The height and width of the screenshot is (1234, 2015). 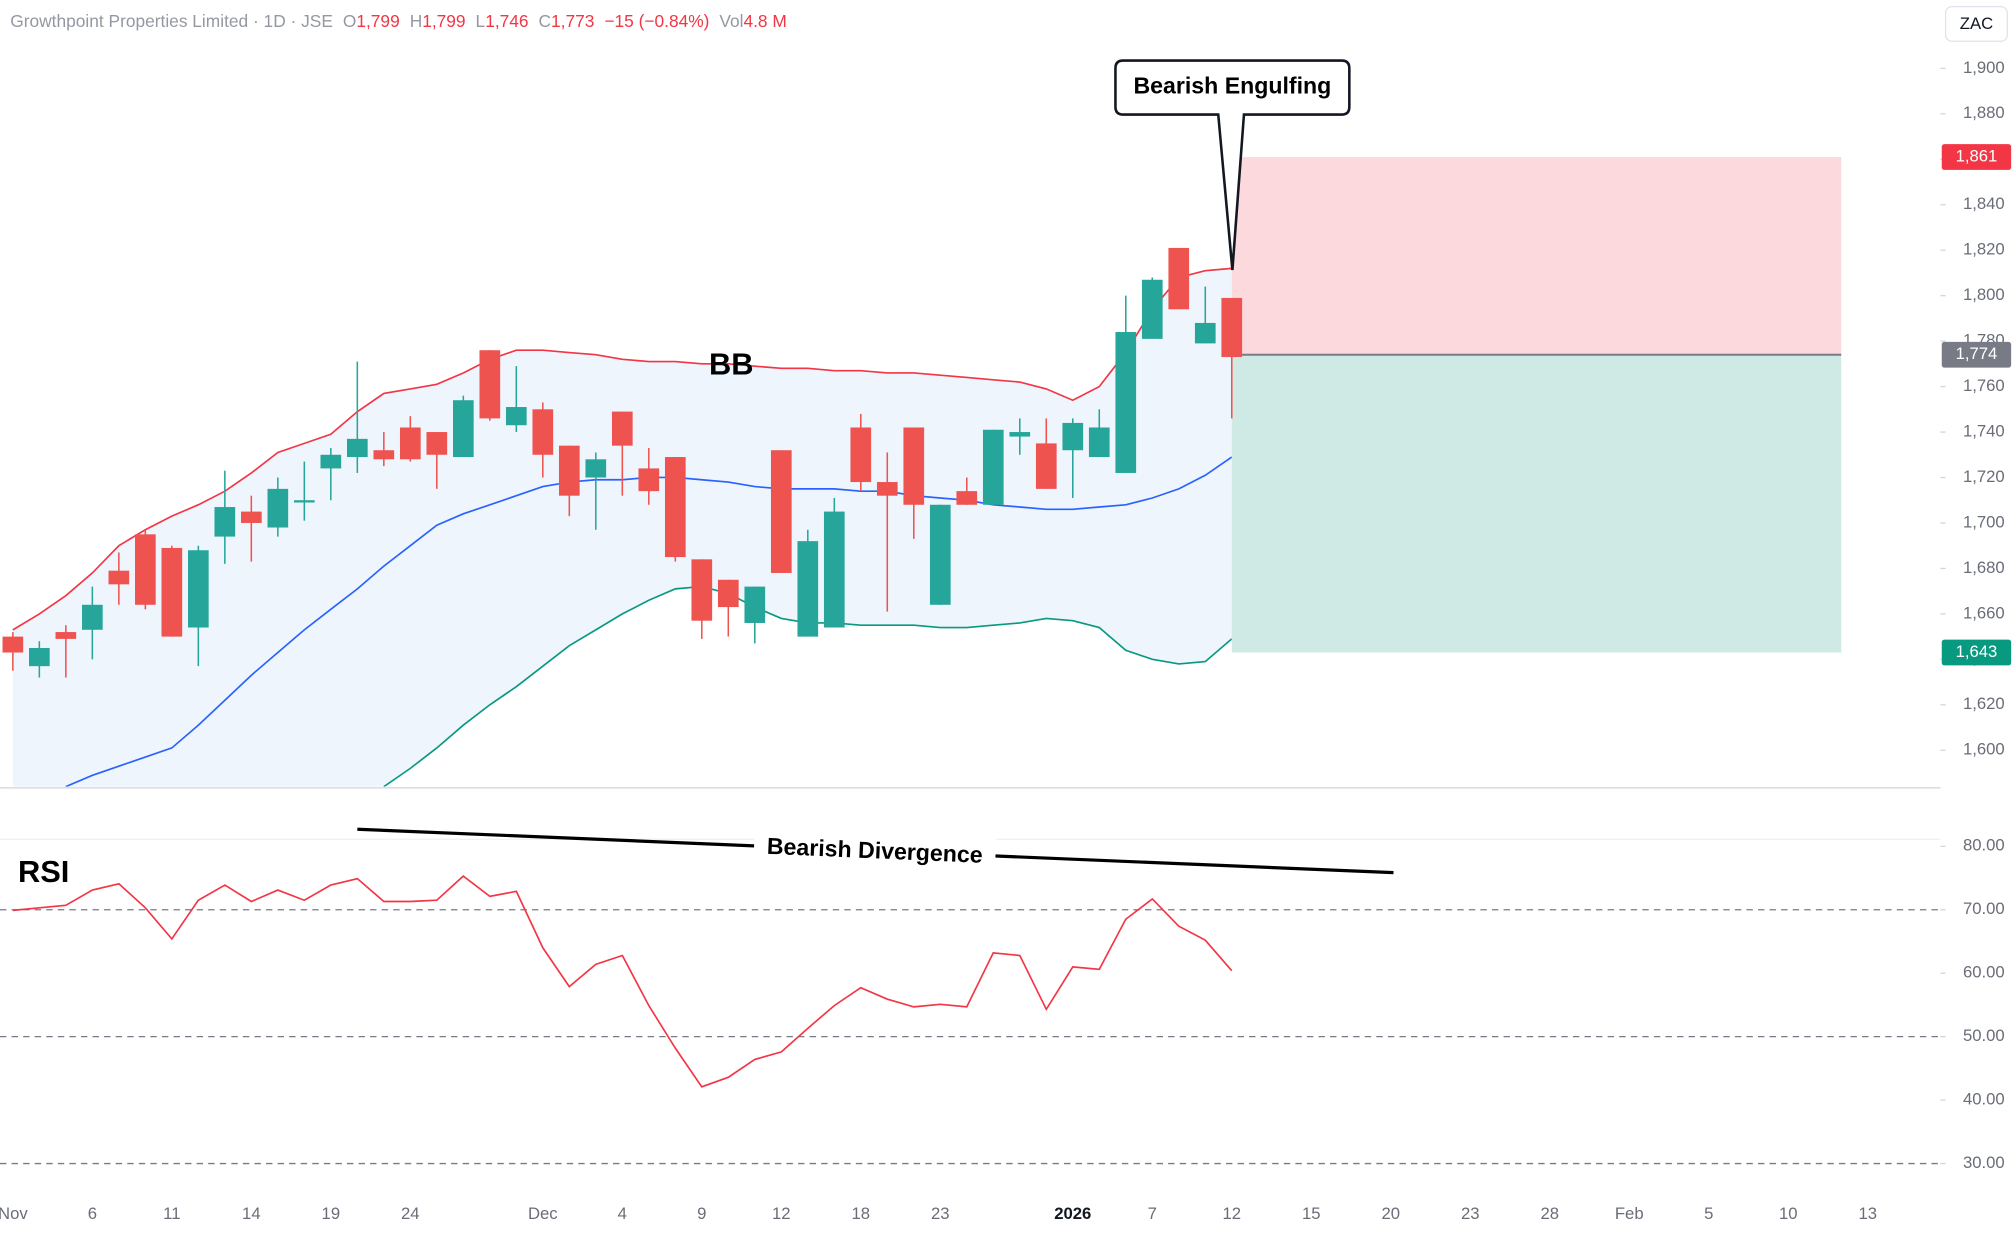 I want to click on x-tick-label: Dec, so click(x=543, y=1213).